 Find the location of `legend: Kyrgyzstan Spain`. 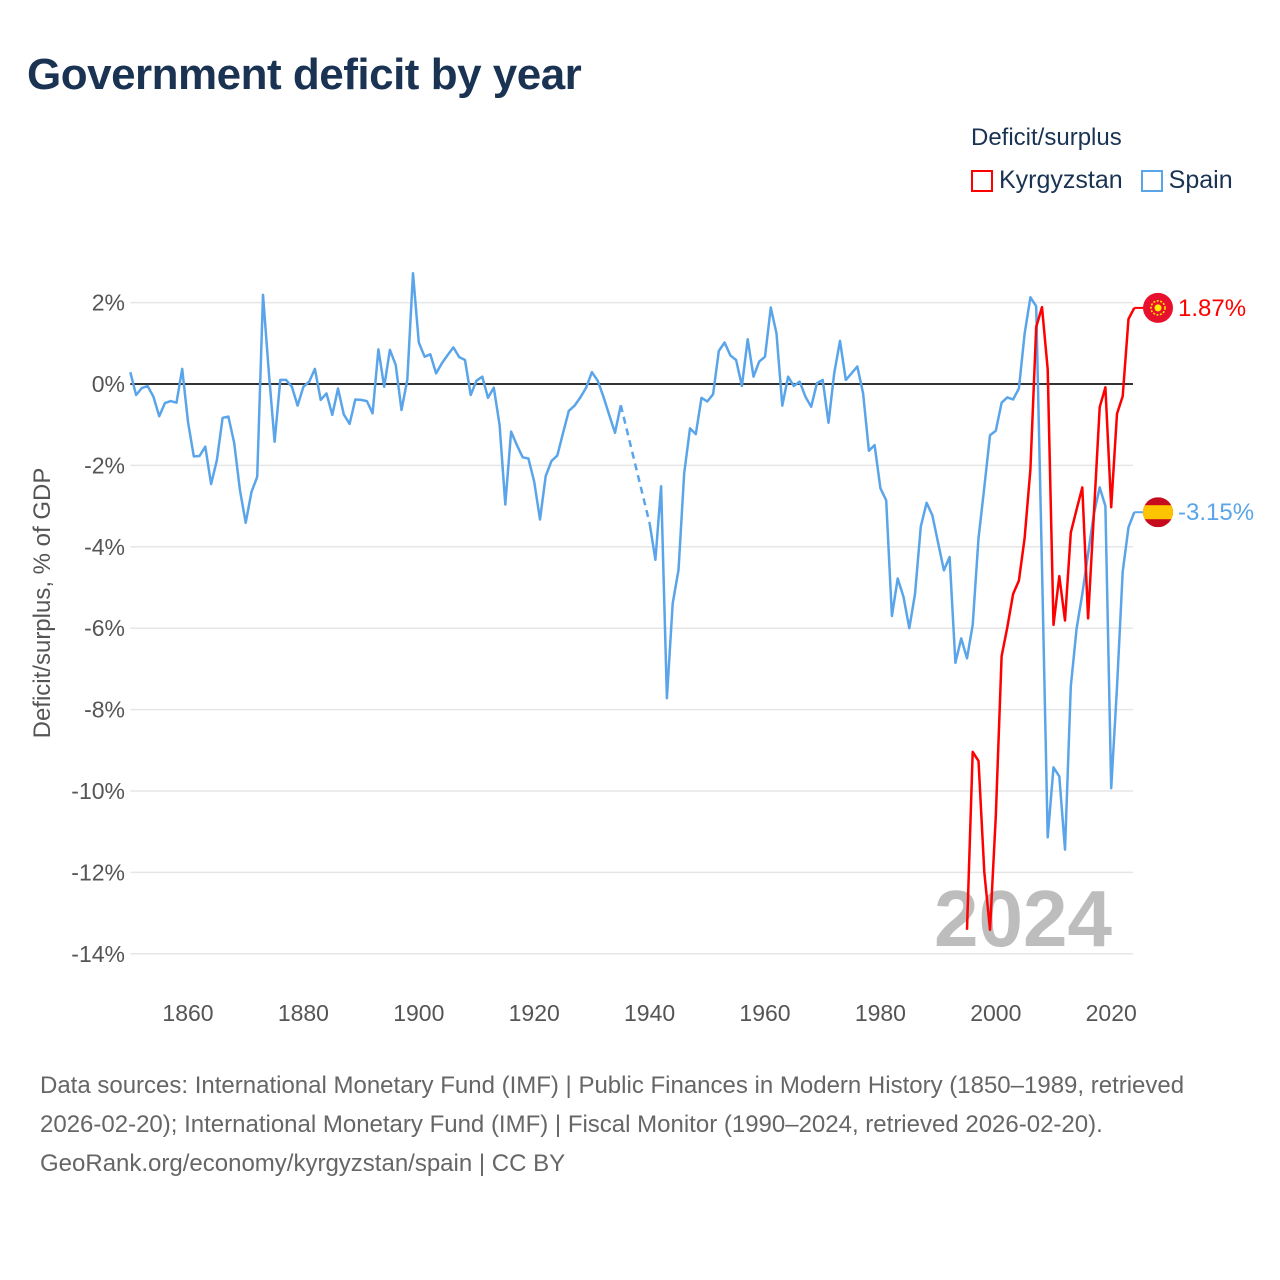

legend: Kyrgyzstan Spain is located at coordinates (1102, 180).